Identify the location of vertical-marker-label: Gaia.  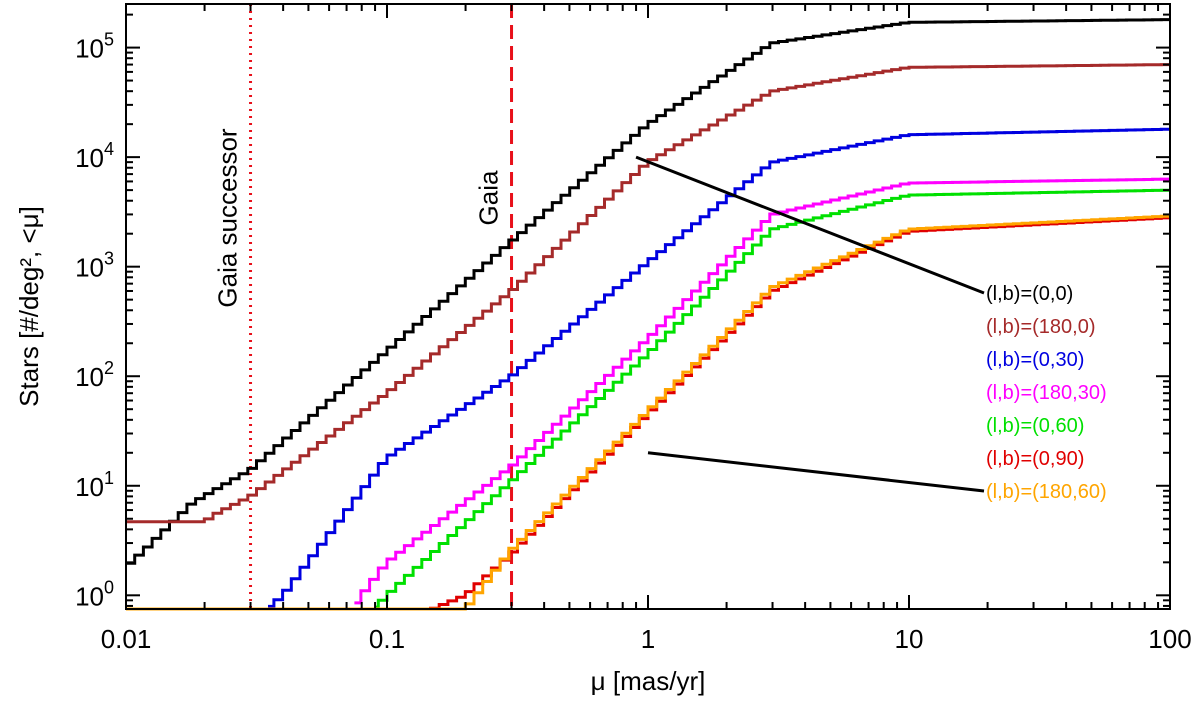
(489, 197).